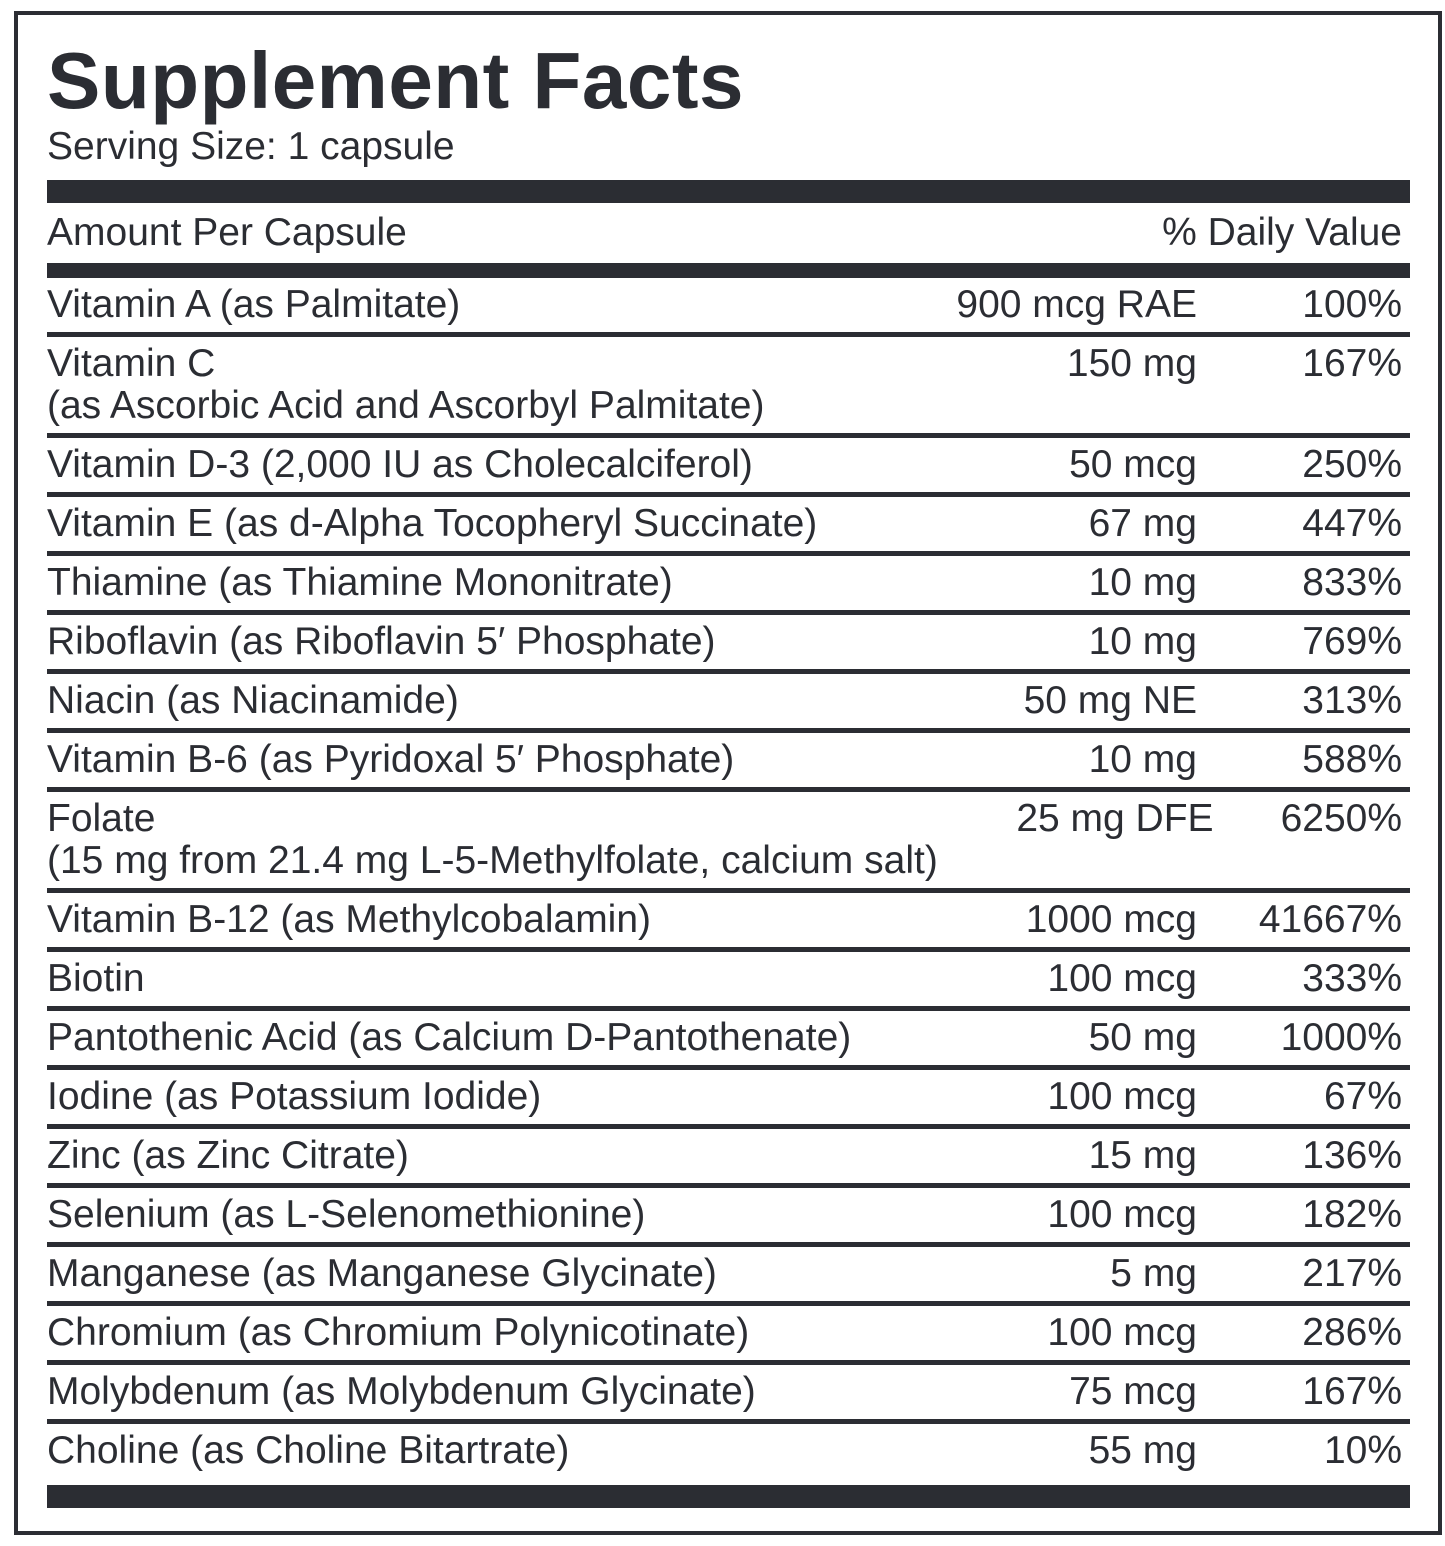 The image size is (1445, 1546). I want to click on divider-medium, so click(728, 270).